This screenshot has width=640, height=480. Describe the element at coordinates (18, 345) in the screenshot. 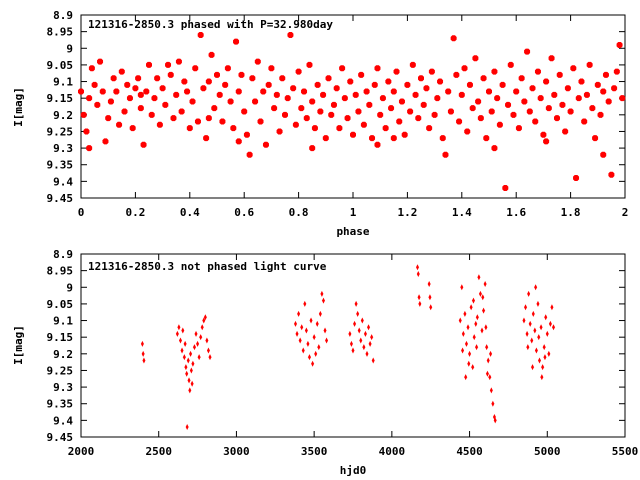

I see `unphased-y-axis-label: I[mag]` at that location.